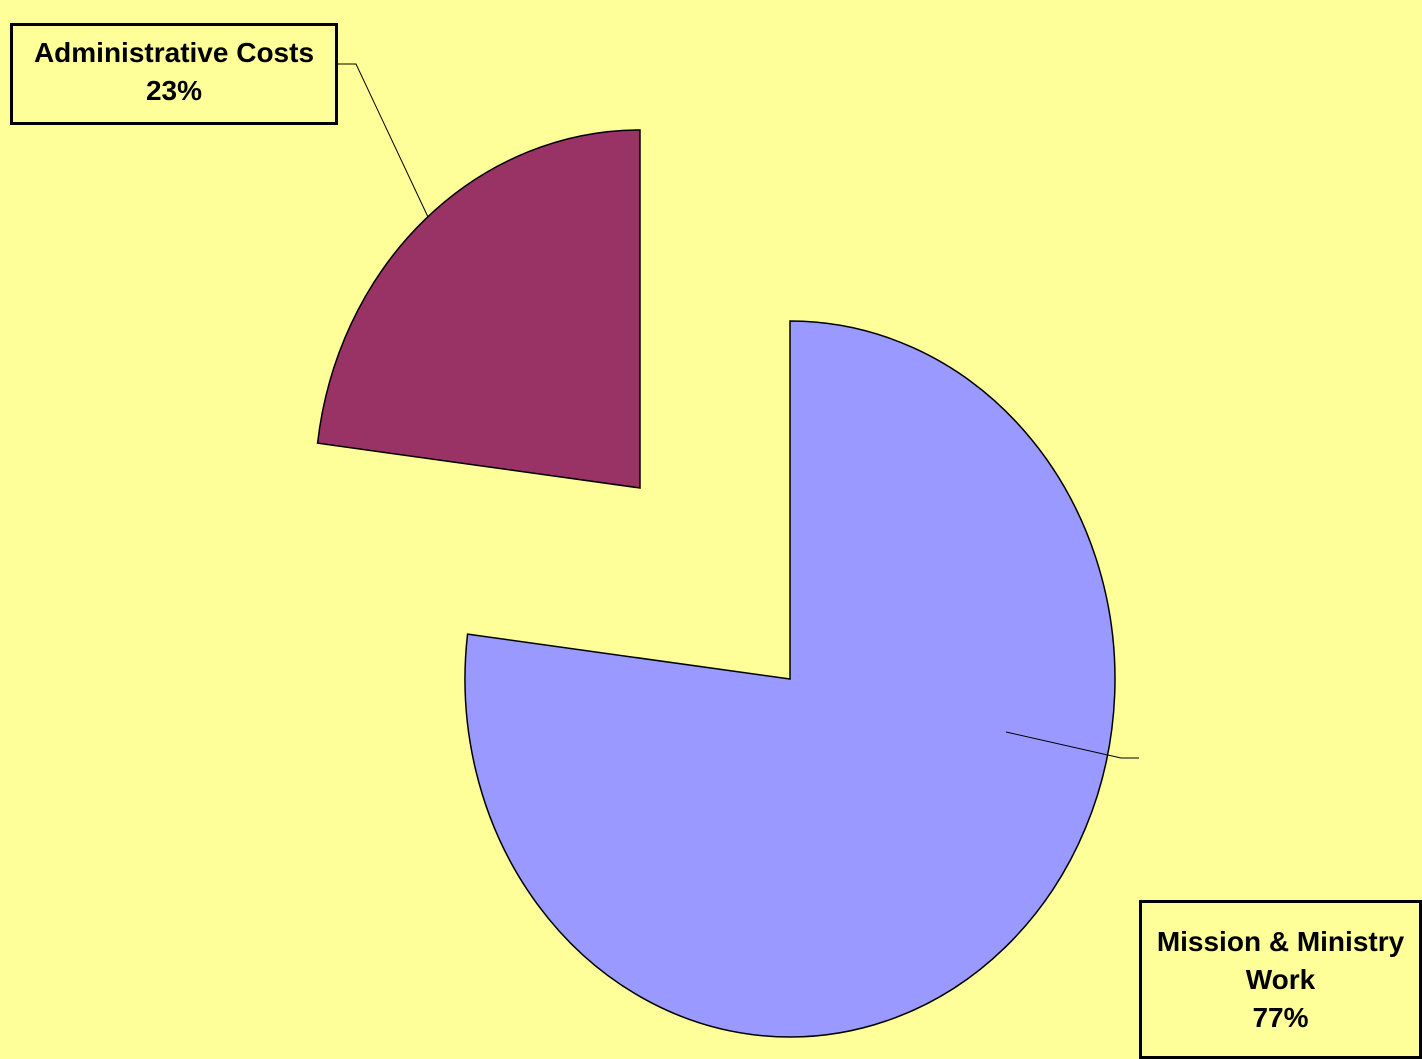  What do you see at coordinates (383, 140) in the screenshot?
I see `leader-line-administrative-costs` at bounding box center [383, 140].